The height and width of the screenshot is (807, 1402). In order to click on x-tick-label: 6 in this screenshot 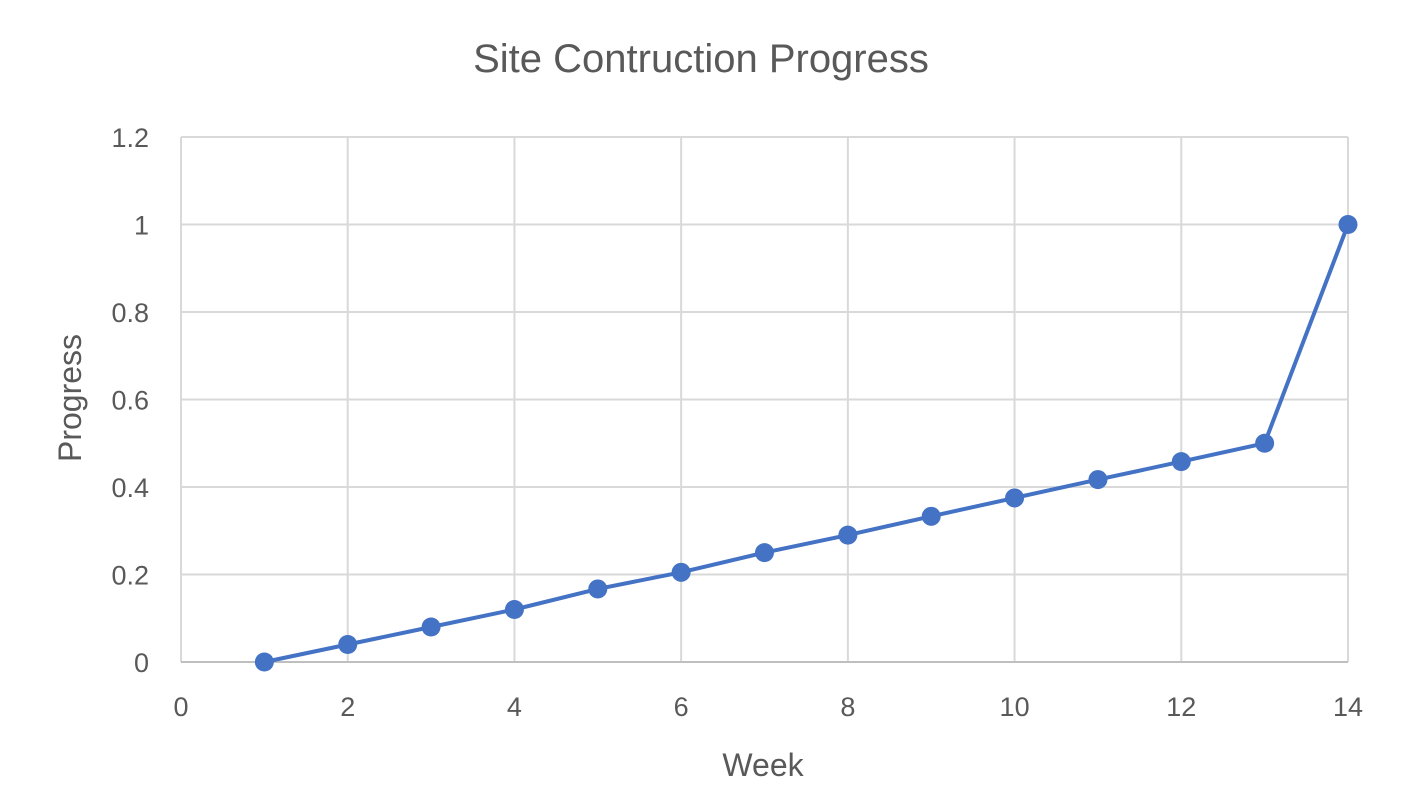, I will do `click(681, 707)`.